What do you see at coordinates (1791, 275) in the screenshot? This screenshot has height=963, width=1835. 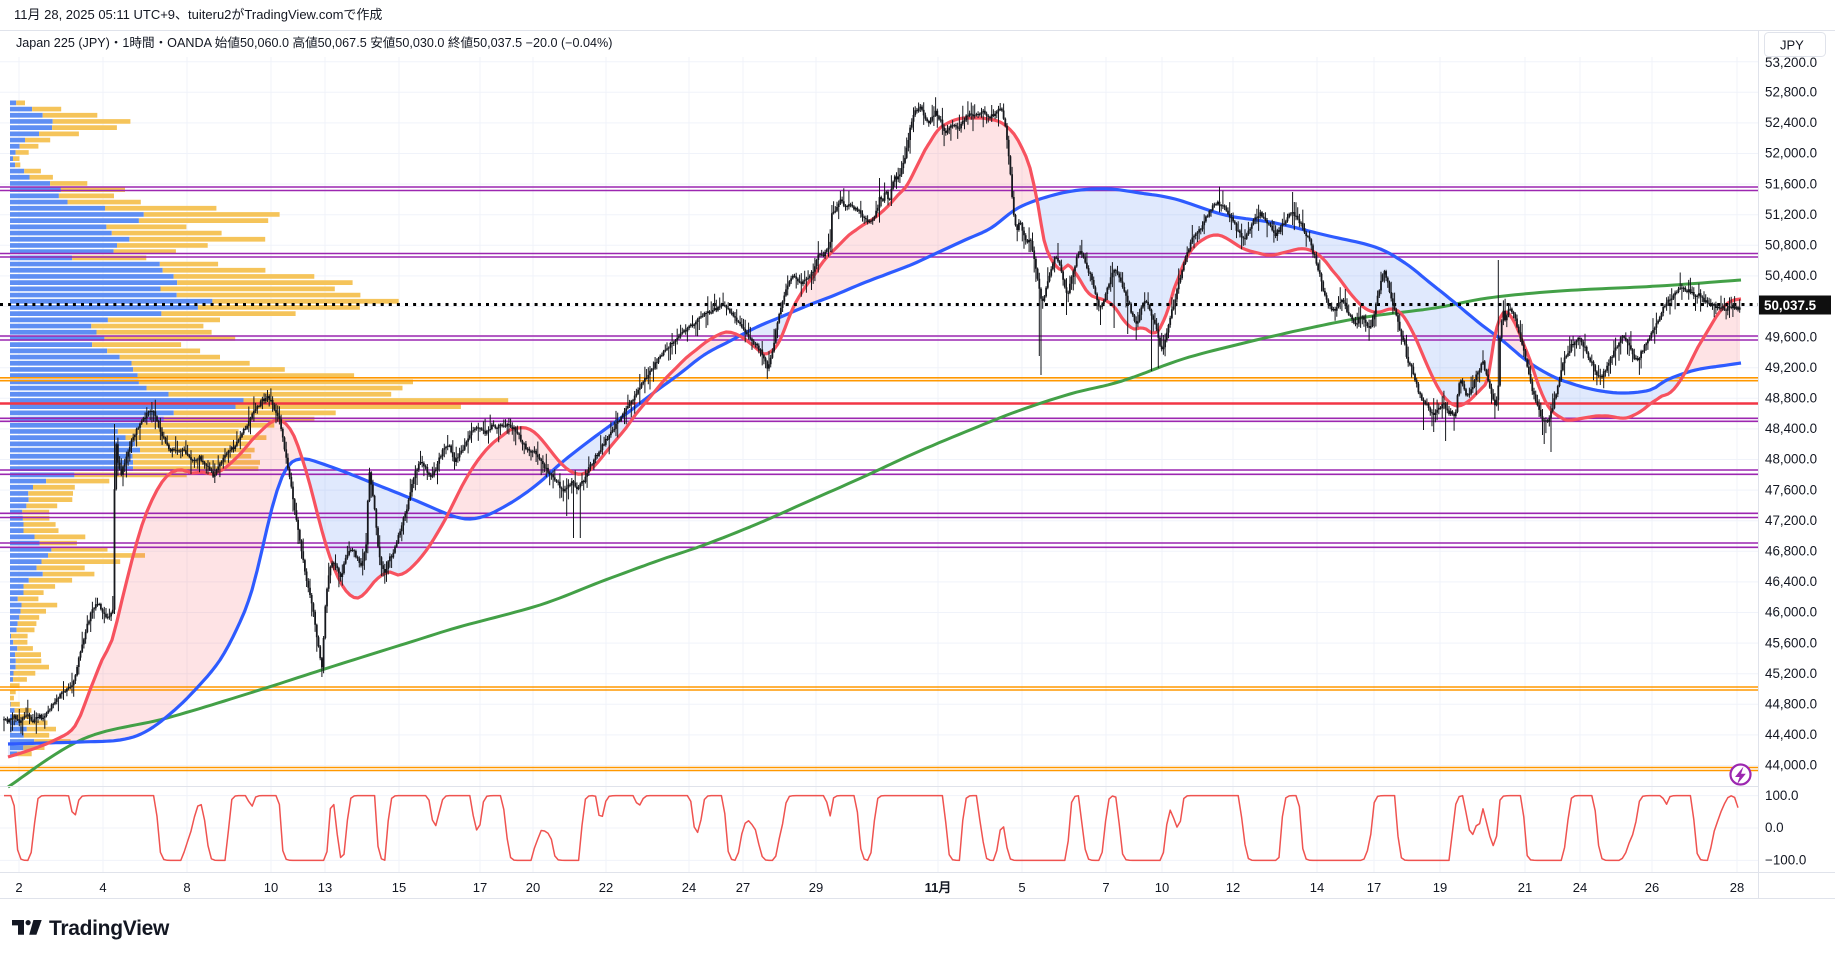 I see `svg-text: 50,400.0` at bounding box center [1791, 275].